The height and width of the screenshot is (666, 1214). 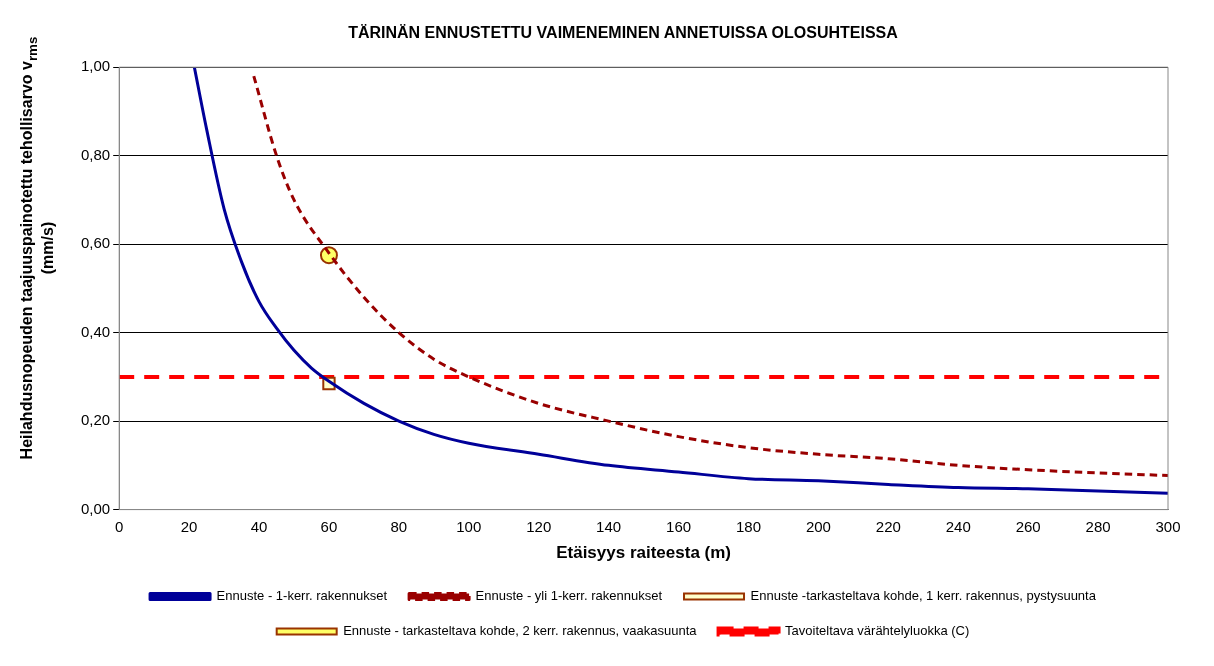 What do you see at coordinates (95, 331) in the screenshot?
I see `y-tick-label: 0,40` at bounding box center [95, 331].